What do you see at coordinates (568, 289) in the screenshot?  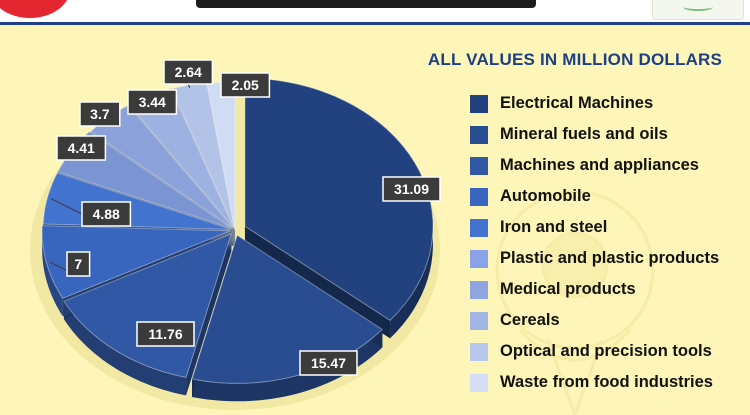 I see `legend-label: Medical products` at bounding box center [568, 289].